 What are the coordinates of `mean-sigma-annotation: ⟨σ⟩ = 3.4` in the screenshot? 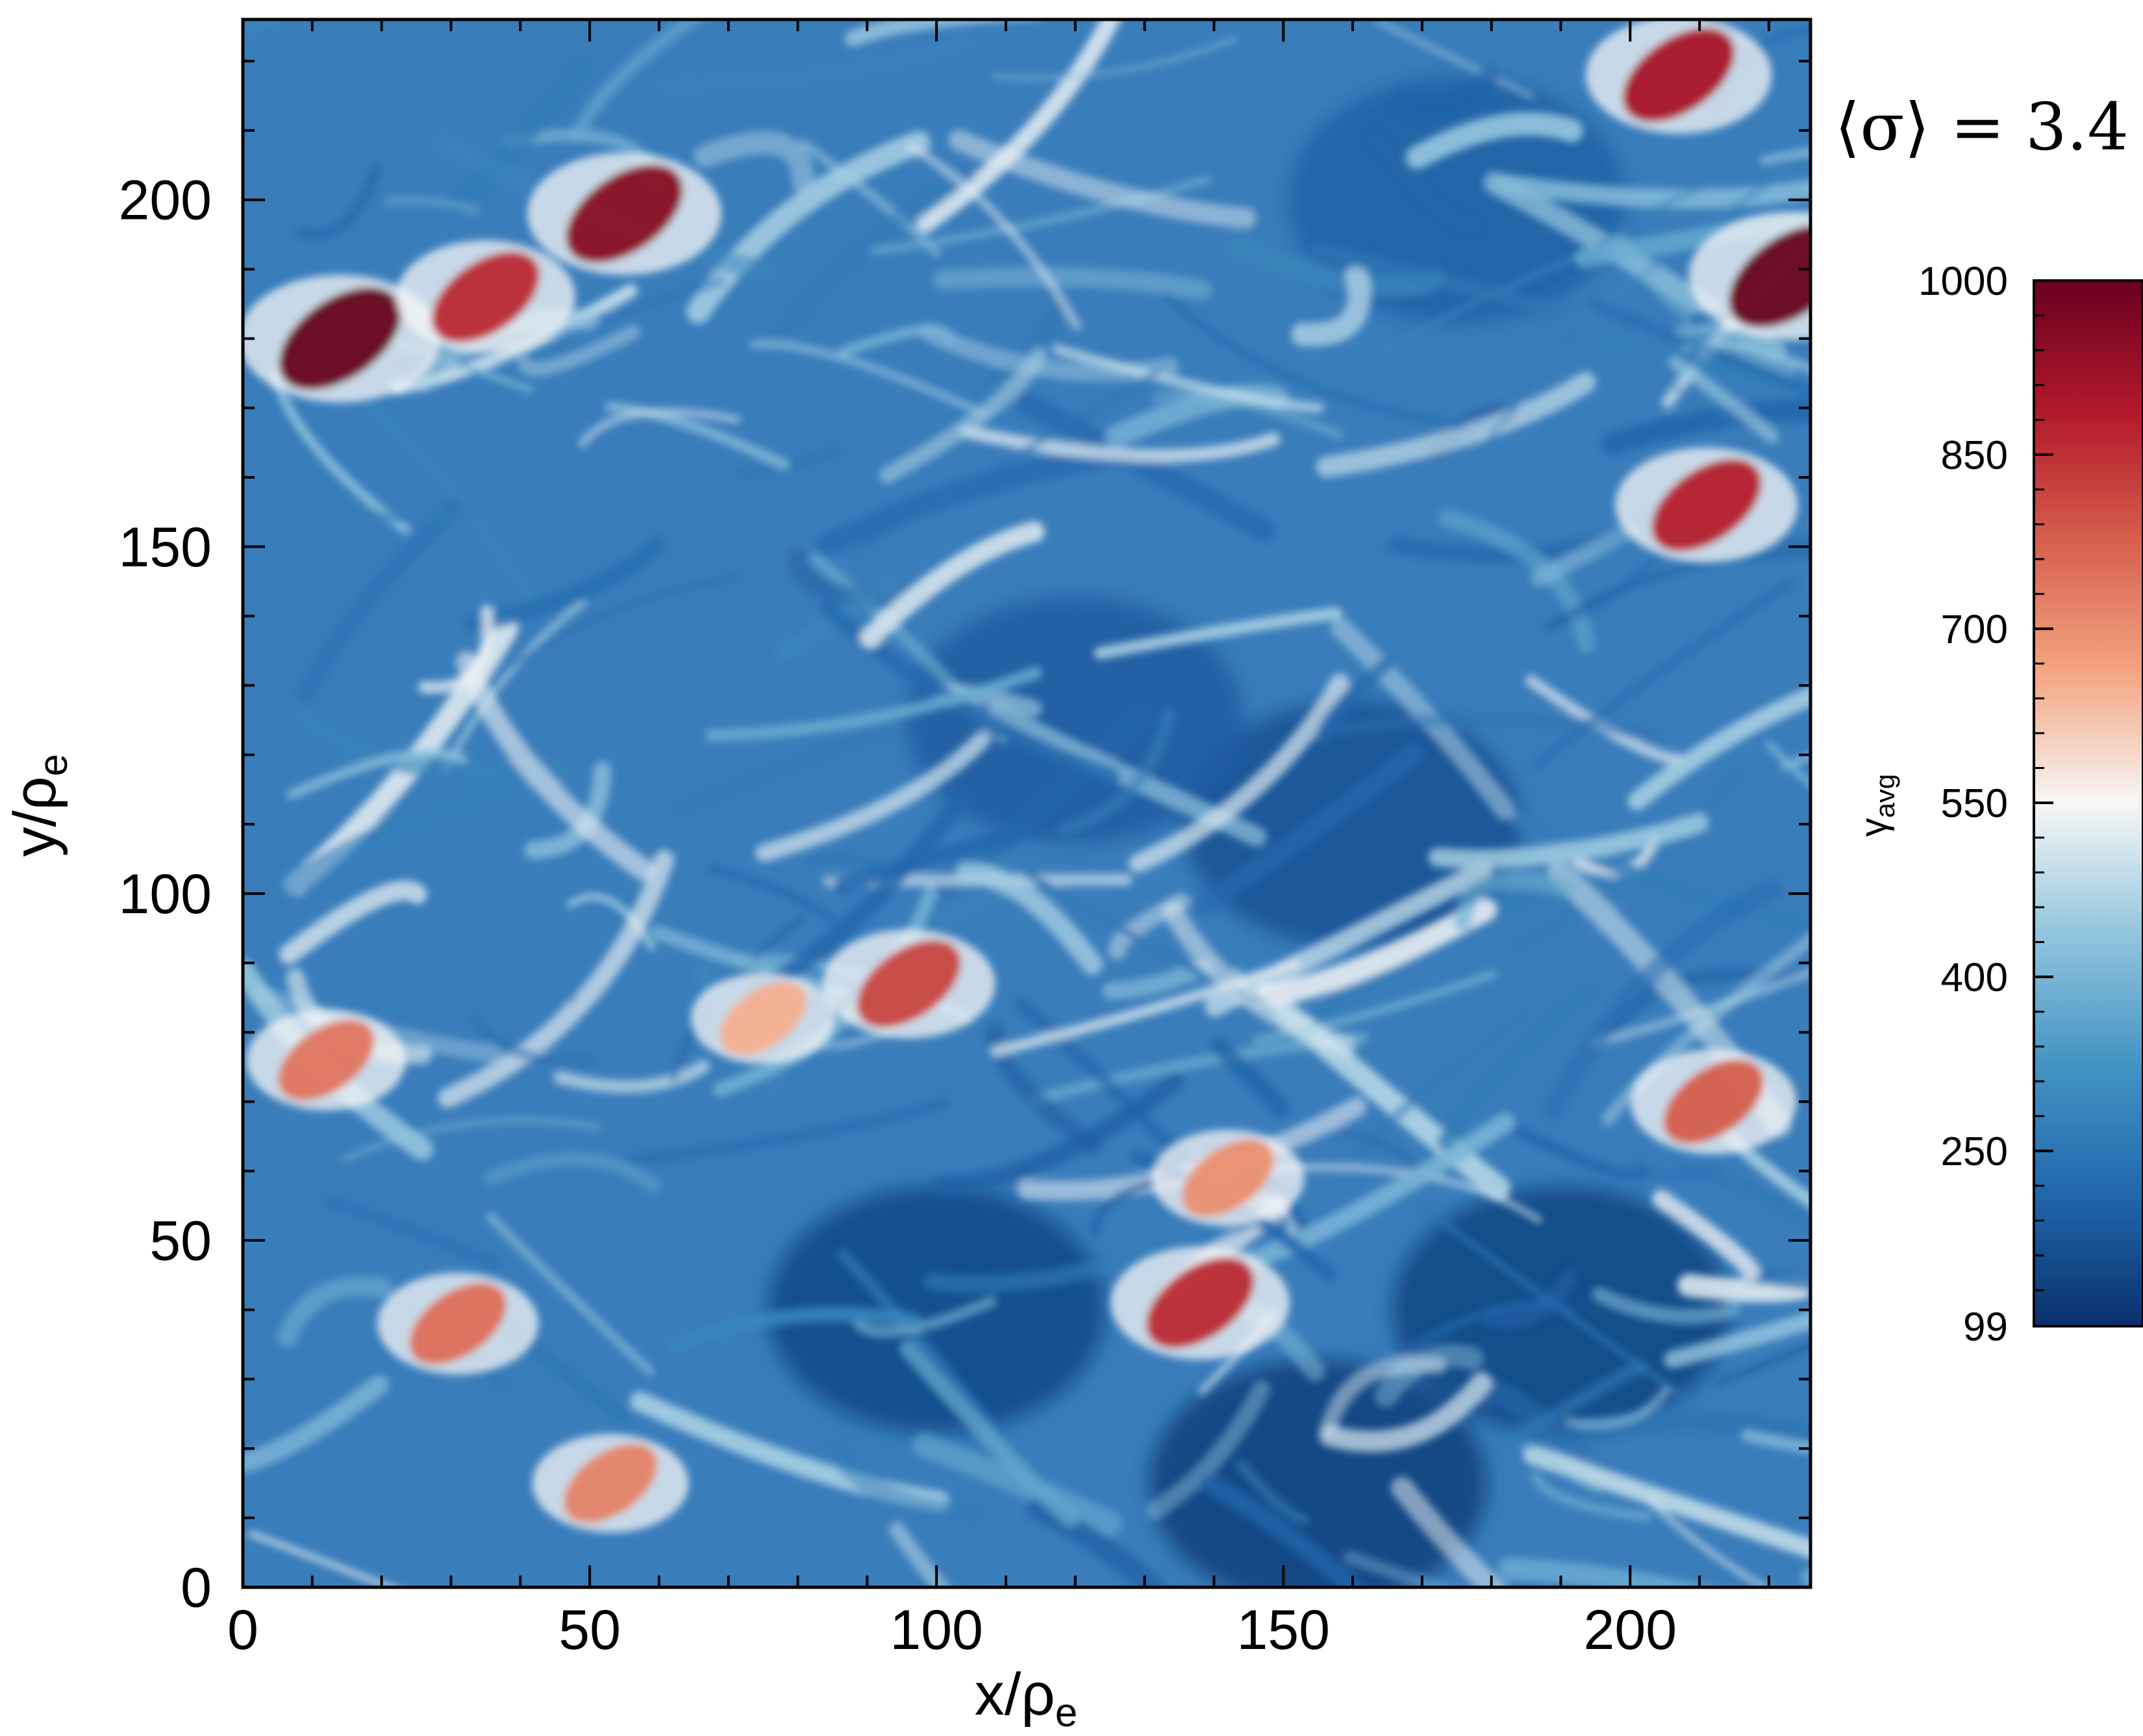 It's located at (1982, 127).